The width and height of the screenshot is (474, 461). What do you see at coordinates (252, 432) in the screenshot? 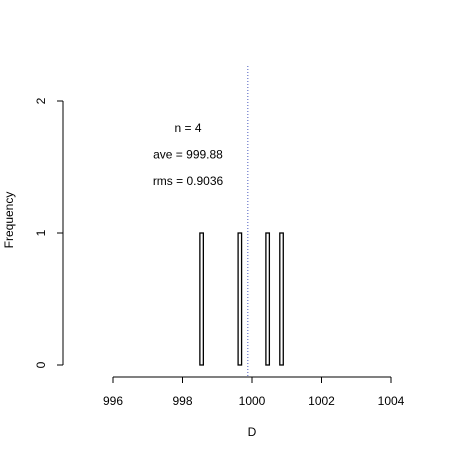
I see `x-axis-label: D` at bounding box center [252, 432].